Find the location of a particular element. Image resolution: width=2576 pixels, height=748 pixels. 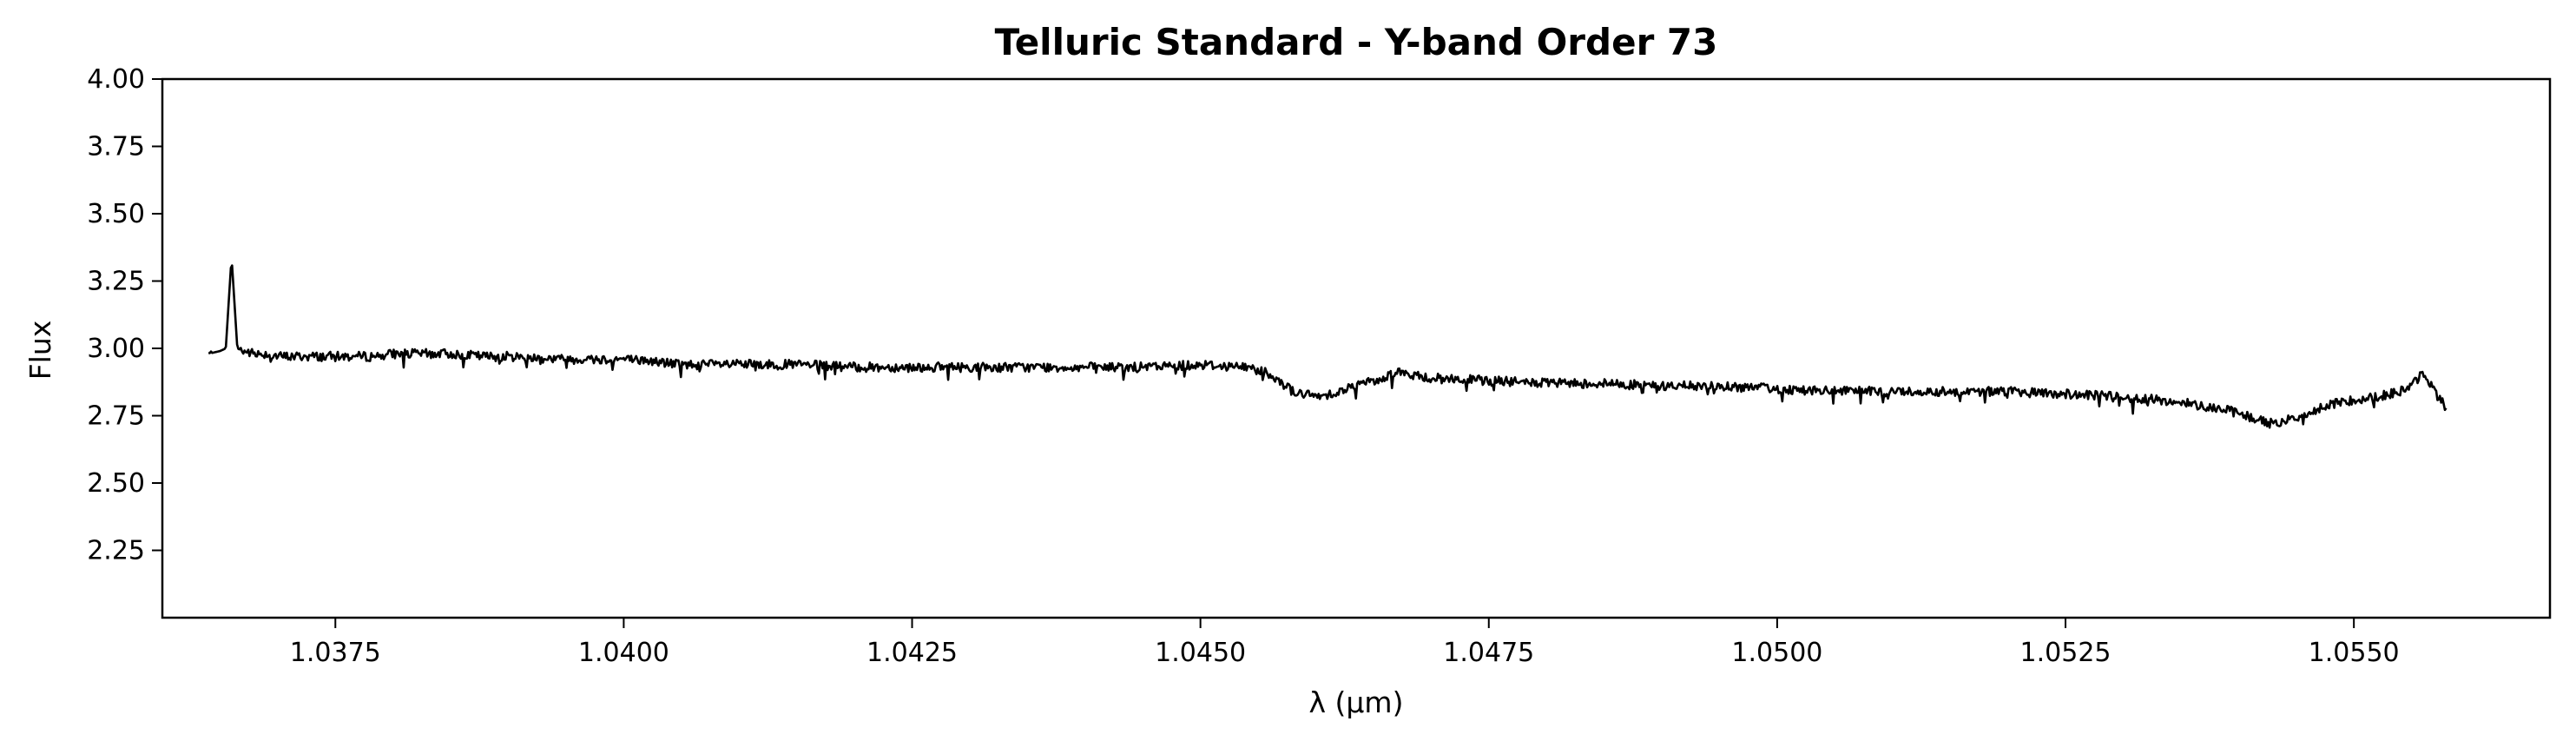

y-axis-label: Flux is located at coordinates (40, 351).